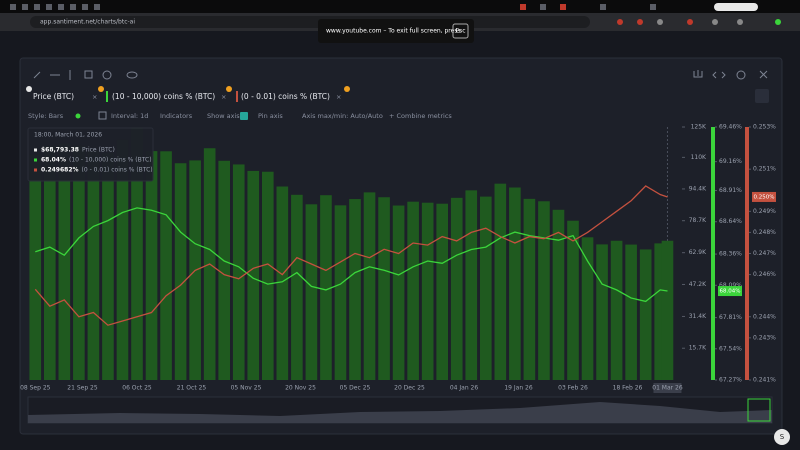 The width and height of the screenshot is (800, 450). I want to click on combine-metrics: + Combine metrics, so click(420, 116).